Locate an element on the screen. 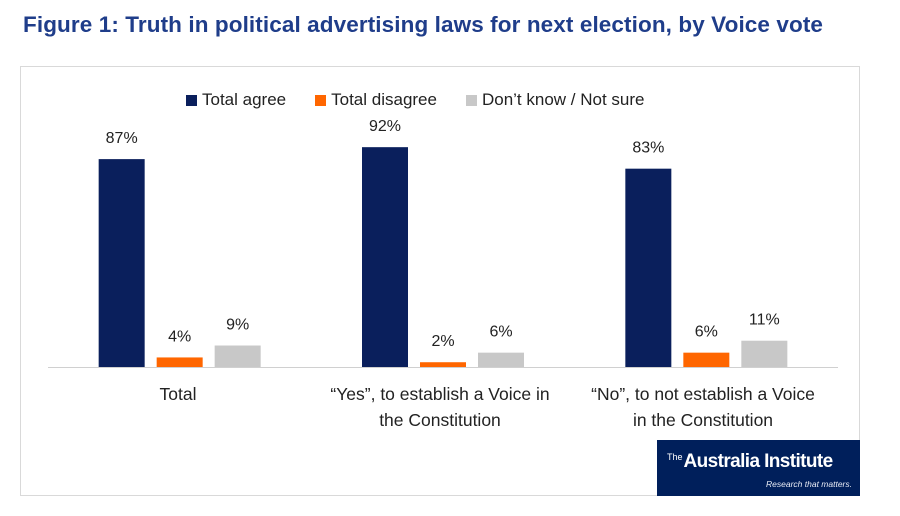 The image size is (900, 516). bar-yes-dont-know is located at coordinates (501, 359).